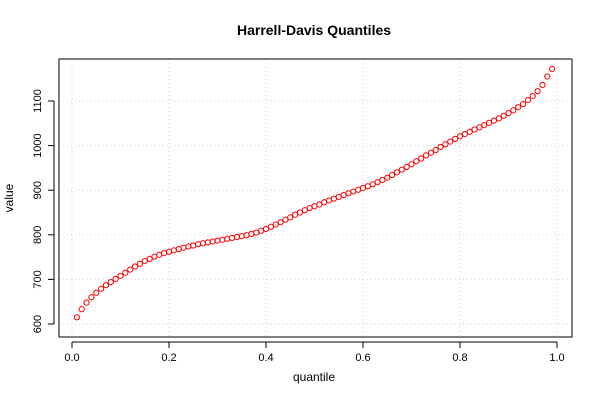  Describe the element at coordinates (265, 358) in the screenshot. I see `x-tick-label: 0.4` at that location.